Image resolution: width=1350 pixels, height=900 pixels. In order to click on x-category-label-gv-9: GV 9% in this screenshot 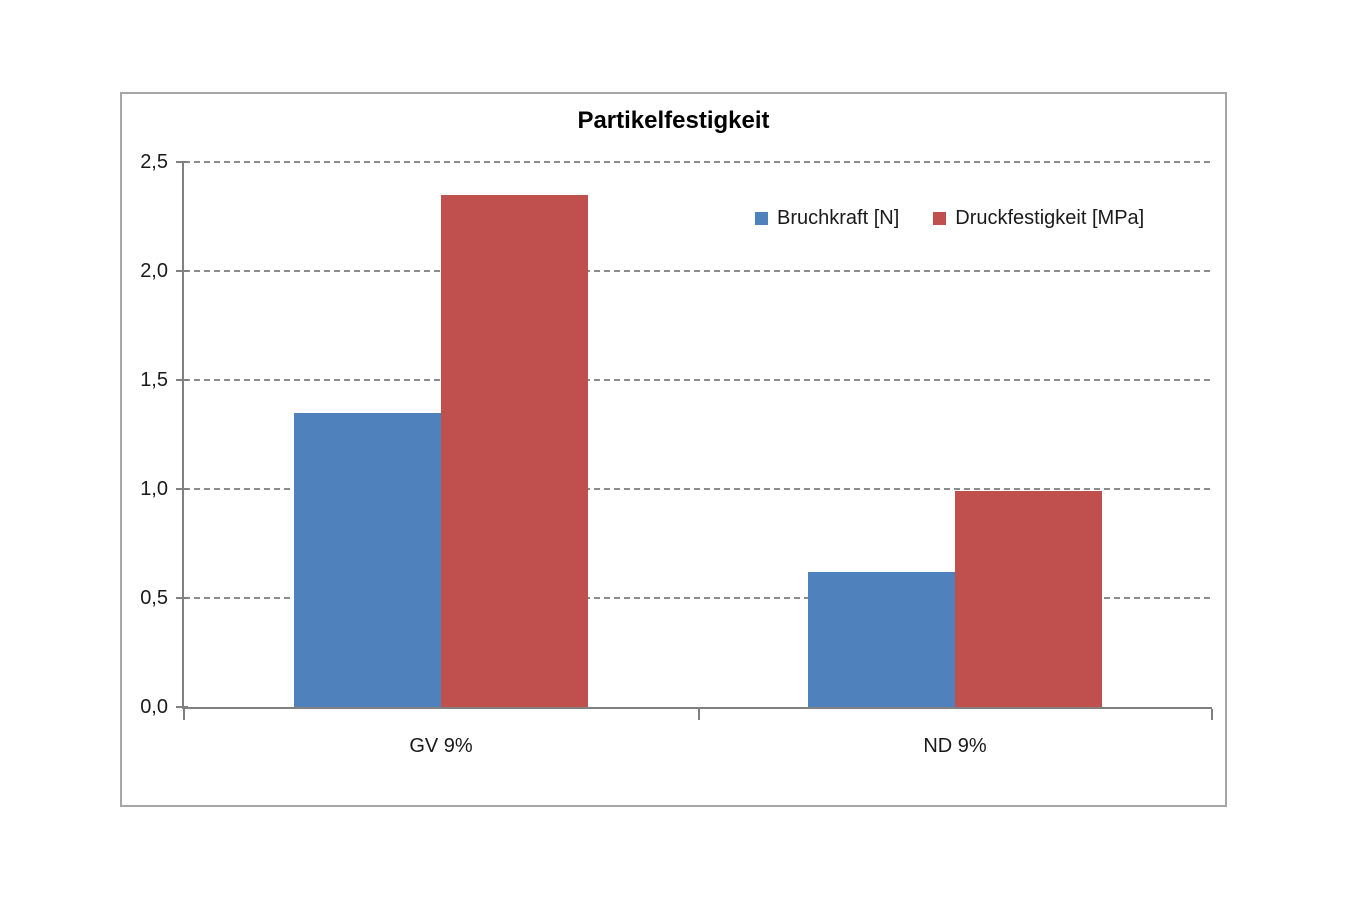, I will do `click(441, 746)`.